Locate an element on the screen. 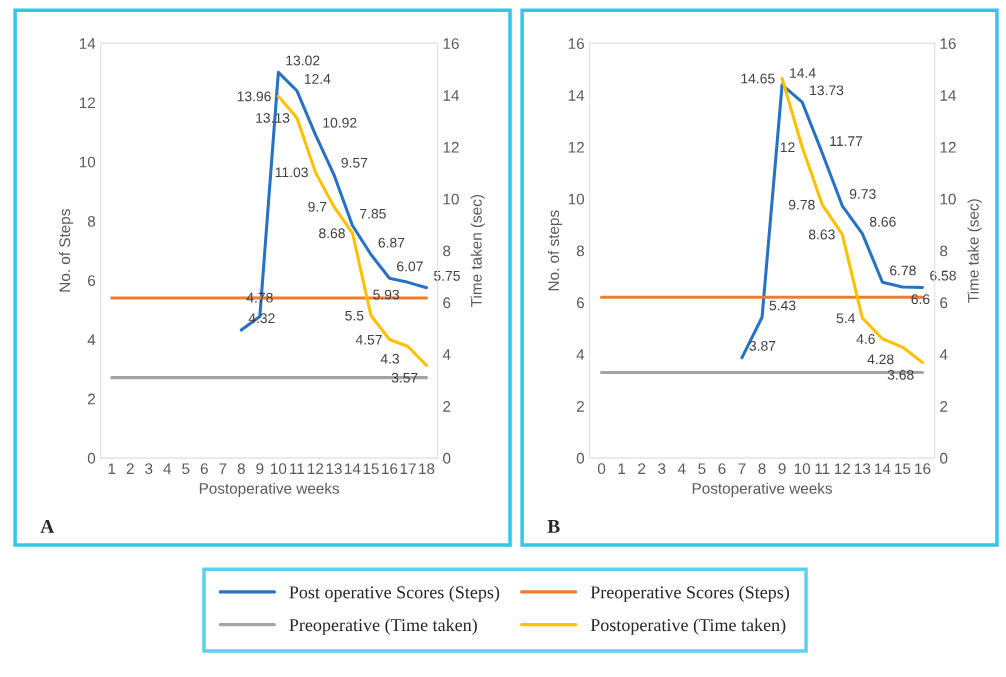  line-series is located at coordinates (334, 201).